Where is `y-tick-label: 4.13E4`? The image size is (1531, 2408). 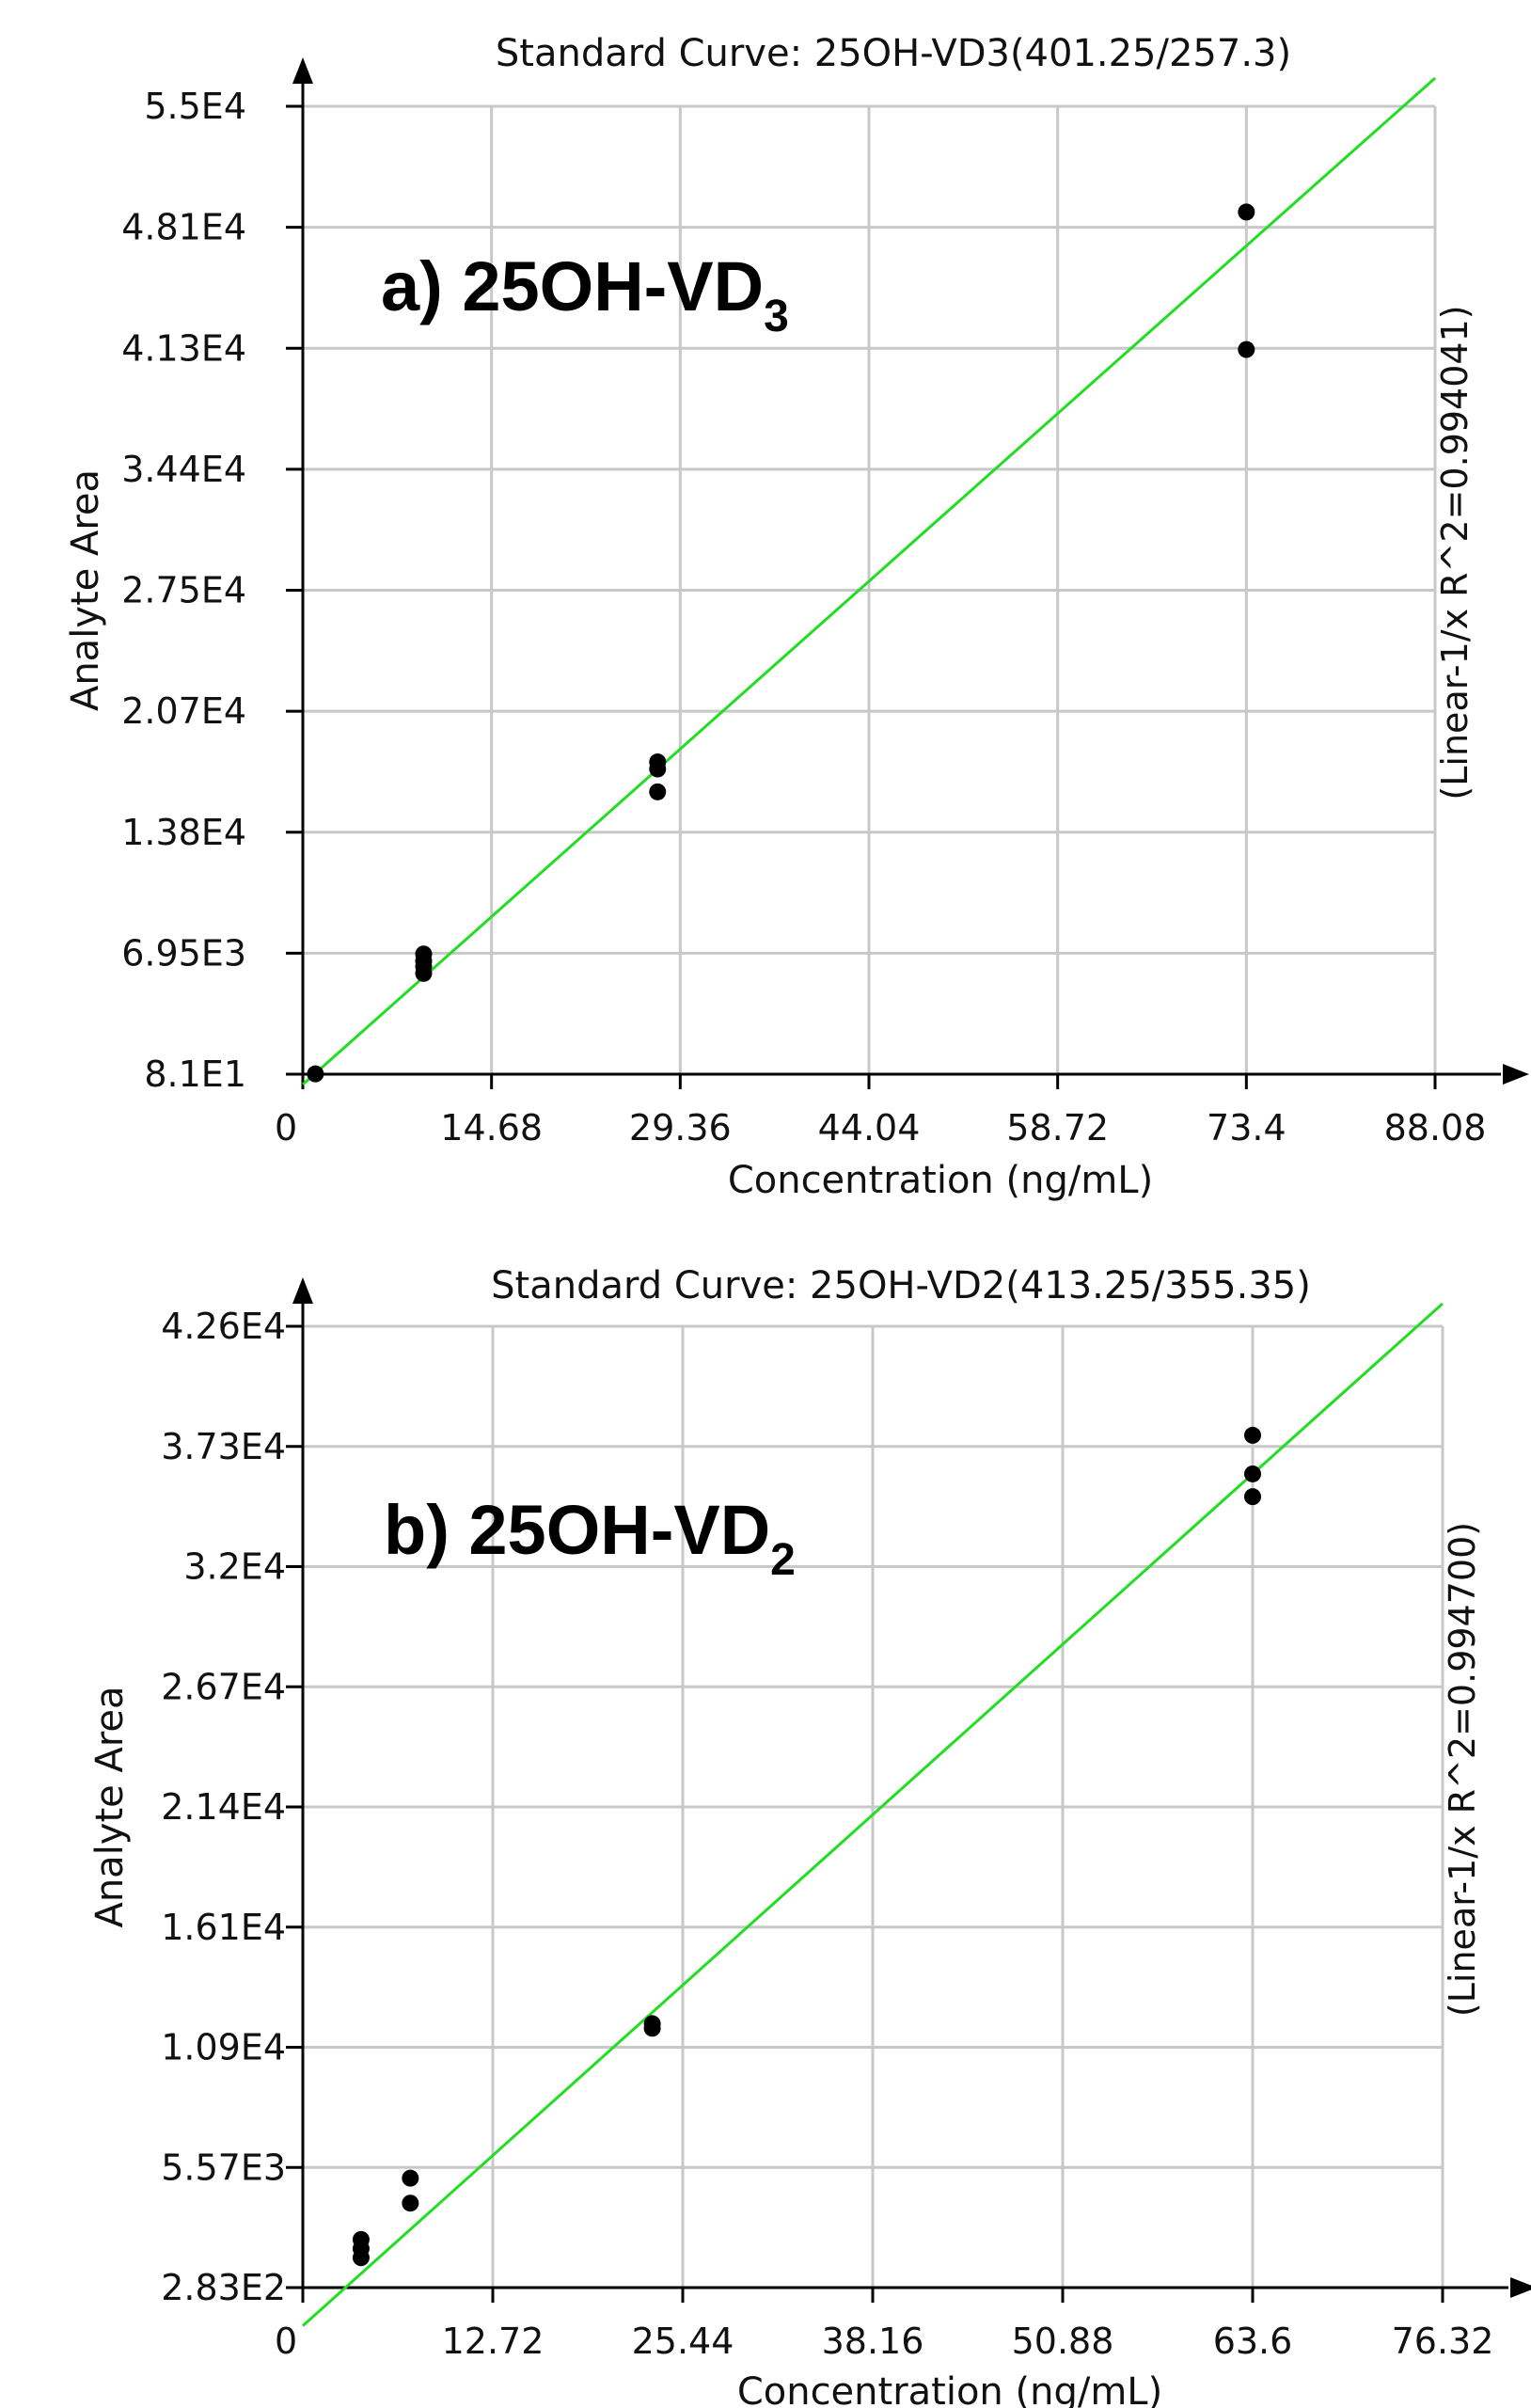
y-tick-label: 4.13E4 is located at coordinates (183, 348).